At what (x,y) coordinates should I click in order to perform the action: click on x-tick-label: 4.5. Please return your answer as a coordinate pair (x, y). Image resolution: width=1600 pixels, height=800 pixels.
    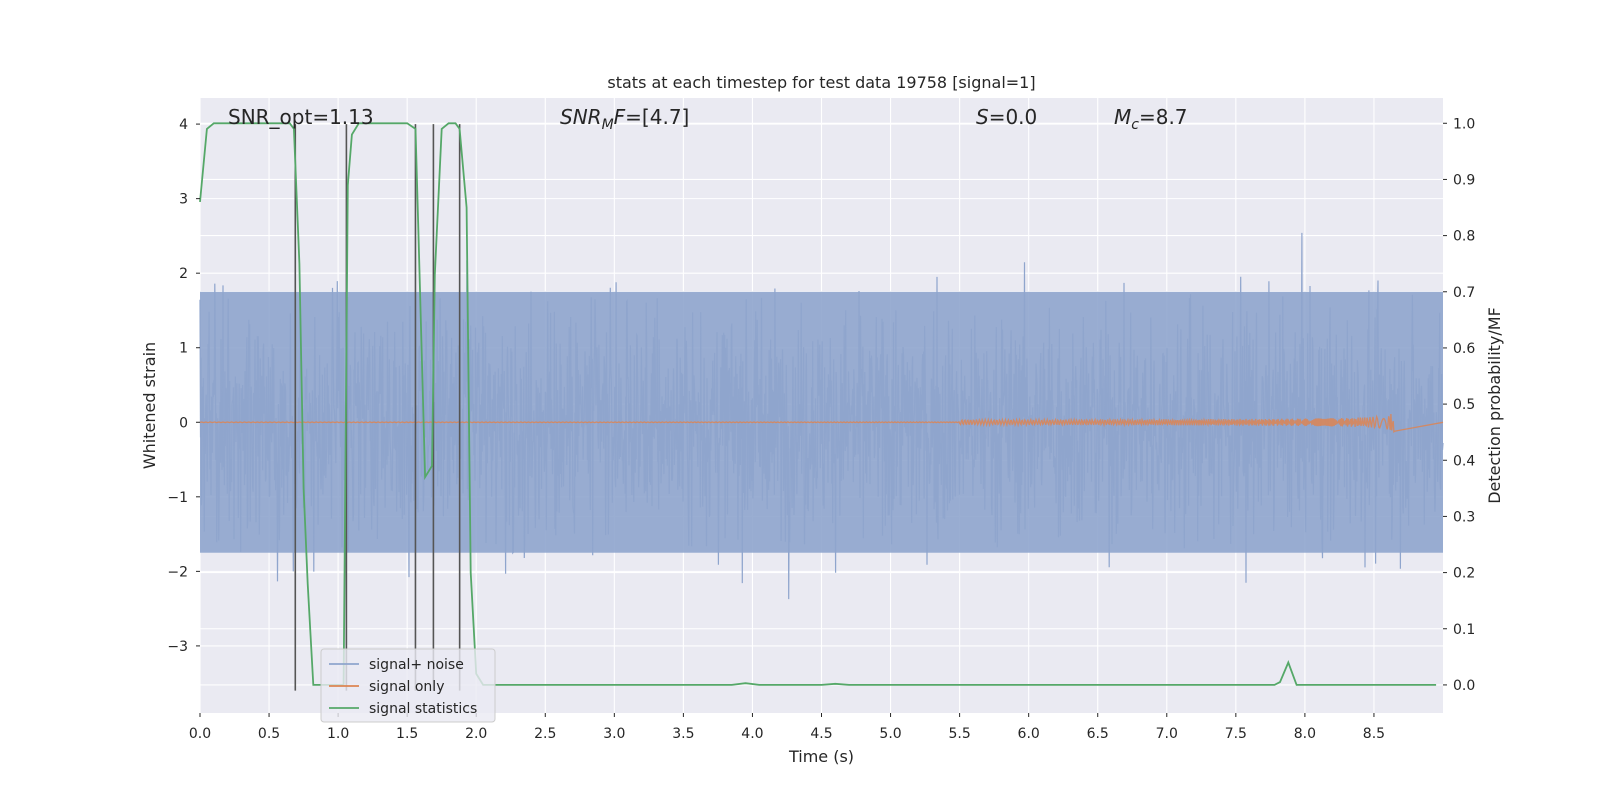
    Looking at the image, I should click on (821, 734).